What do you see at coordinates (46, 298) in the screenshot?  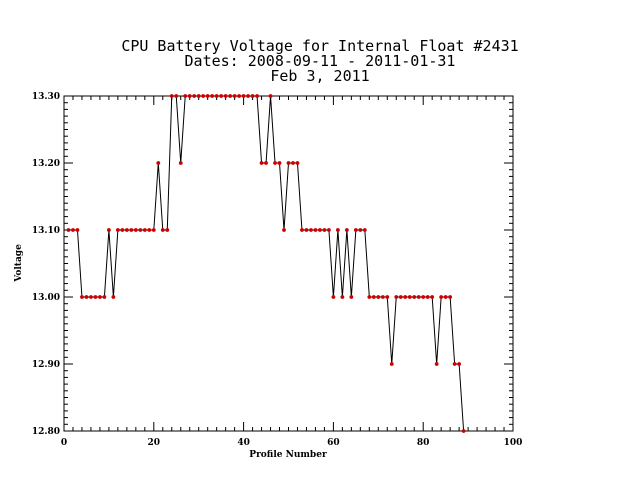 I see `y-tick-label: 13.00` at bounding box center [46, 298].